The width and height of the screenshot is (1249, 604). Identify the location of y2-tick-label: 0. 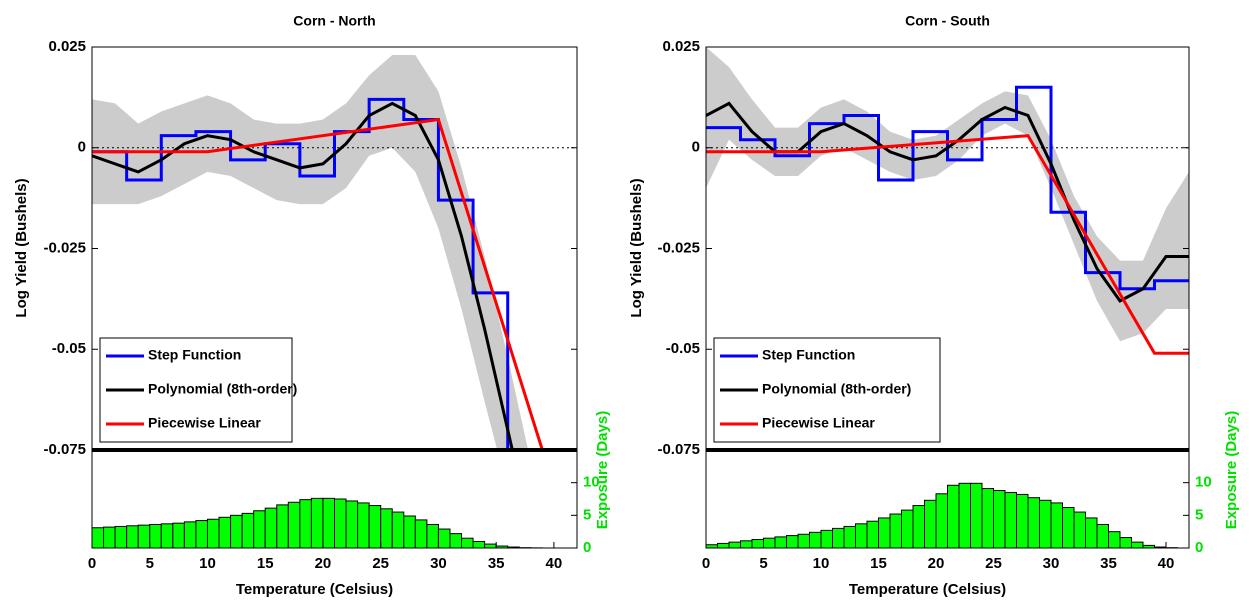
(1199, 547).